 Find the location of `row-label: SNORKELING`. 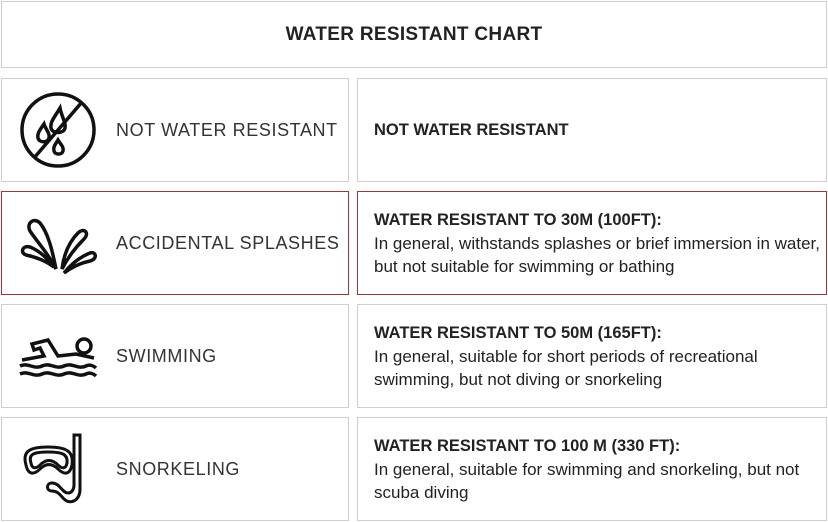

row-label: SNORKELING is located at coordinates (178, 468).